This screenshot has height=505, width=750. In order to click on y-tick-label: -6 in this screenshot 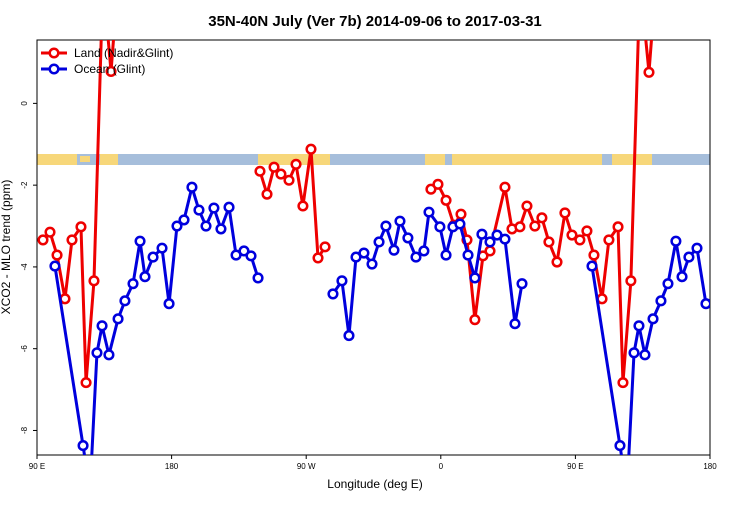, I will do `click(24, 349)`.